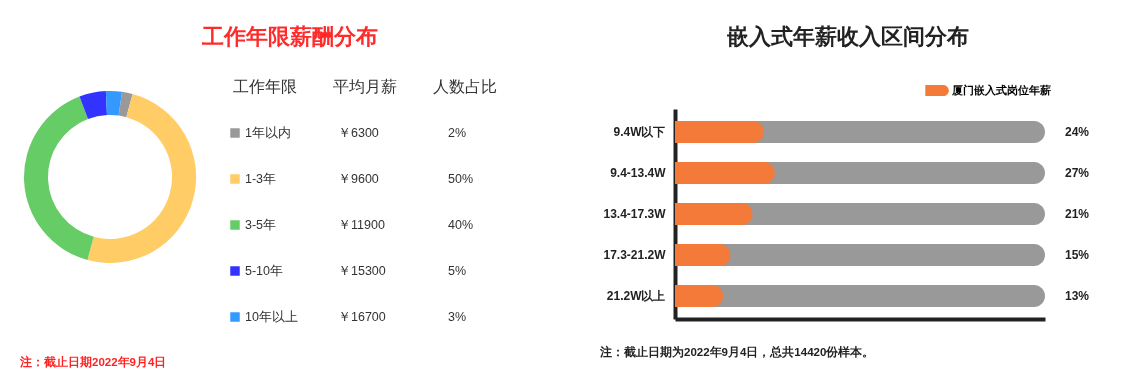 Image resolution: width=1148 pixels, height=383 pixels. What do you see at coordinates (365, 86) in the screenshot?
I see `text: 平均月薪` at bounding box center [365, 86].